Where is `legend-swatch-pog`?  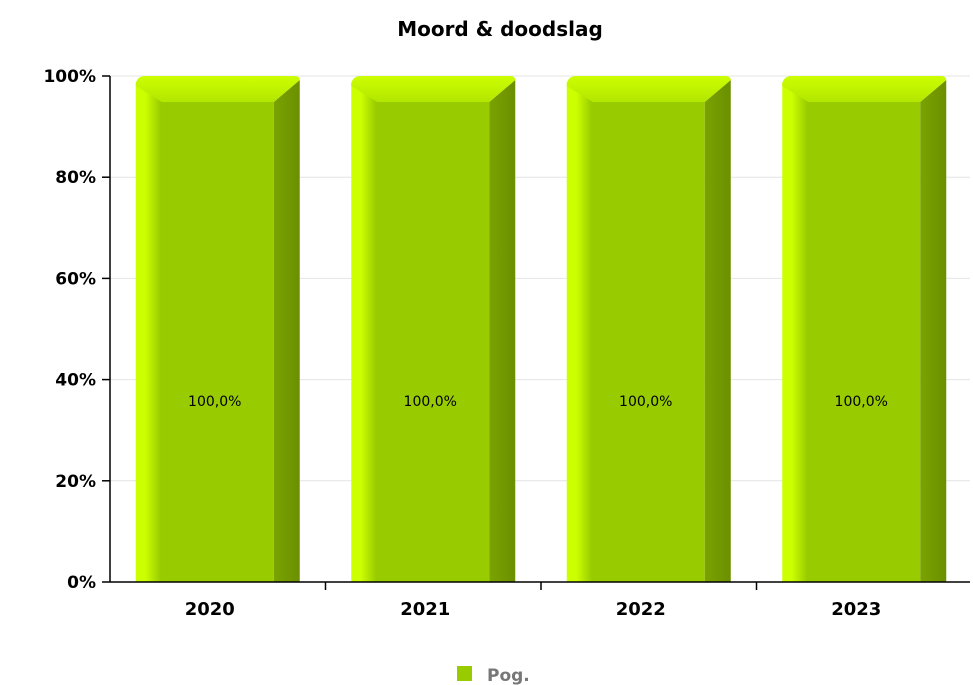 legend-swatch-pog is located at coordinates (464, 673).